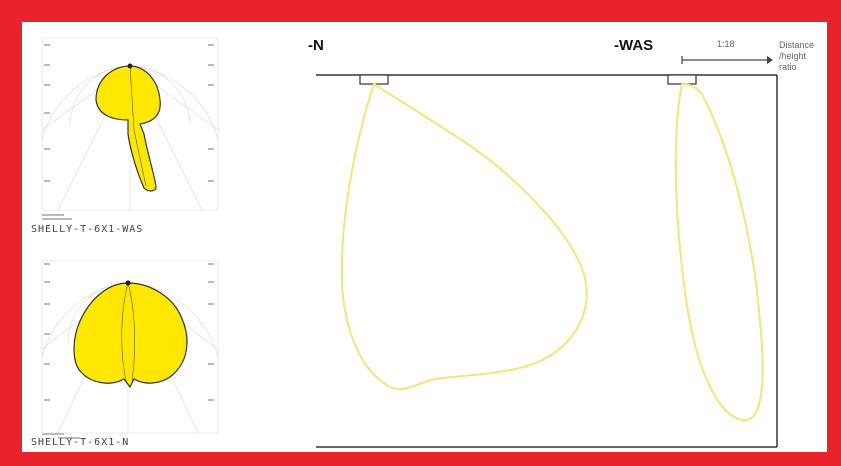  What do you see at coordinates (719, 252) in the screenshot?
I see `beam-curve-was` at bounding box center [719, 252].